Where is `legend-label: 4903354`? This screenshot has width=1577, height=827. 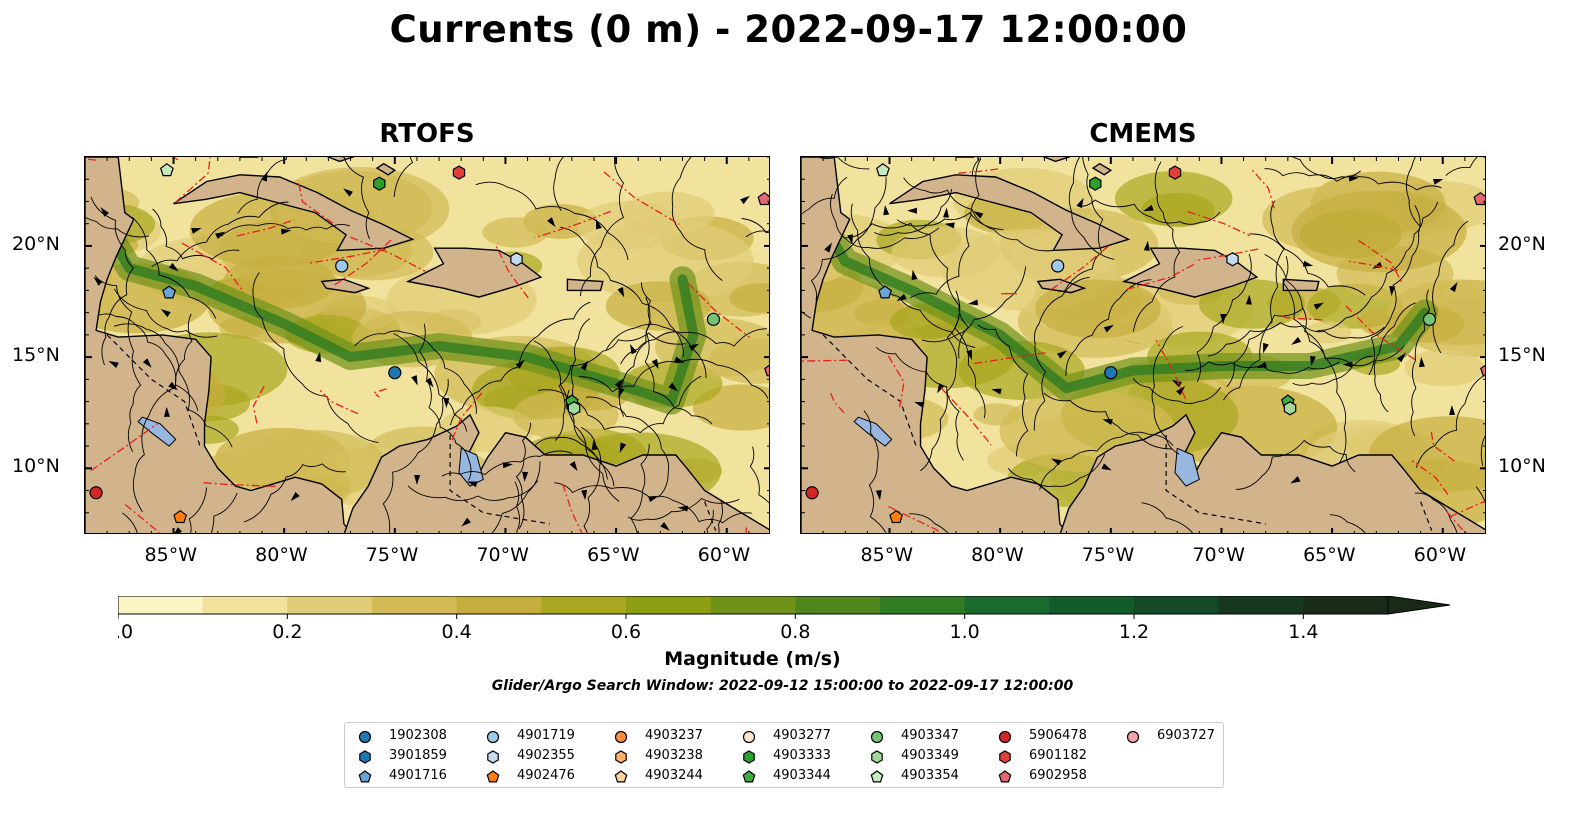
legend-label: 4903354 is located at coordinates (930, 775).